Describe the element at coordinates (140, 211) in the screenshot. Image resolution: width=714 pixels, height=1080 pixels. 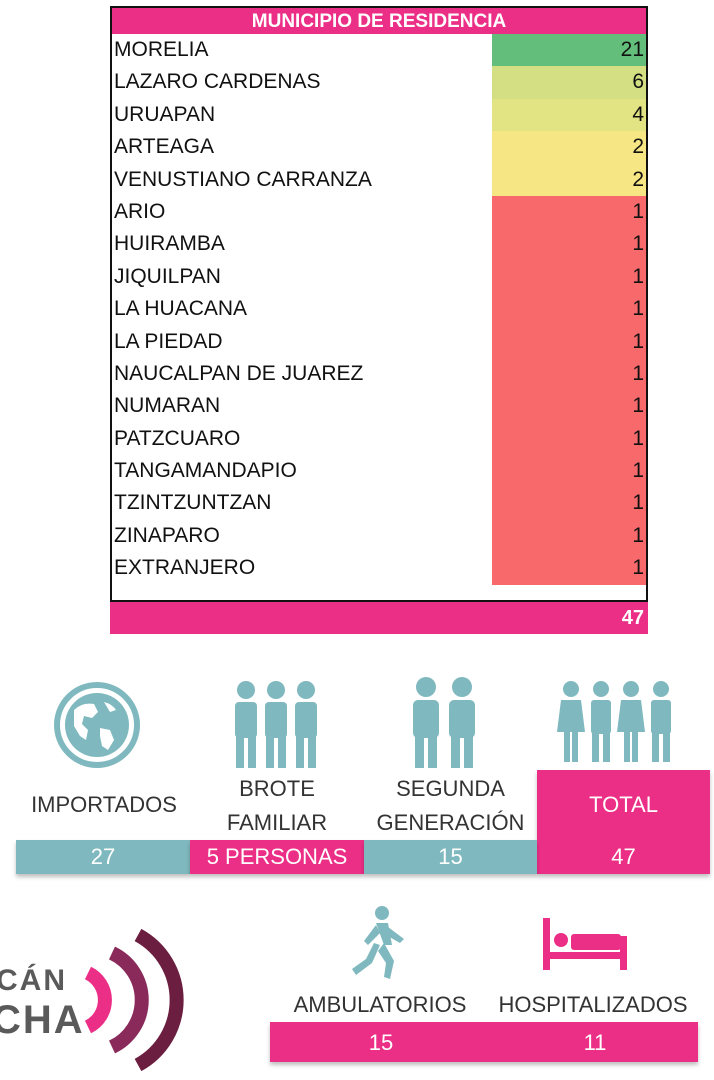
I see `municipality-name: ARIO` at that location.